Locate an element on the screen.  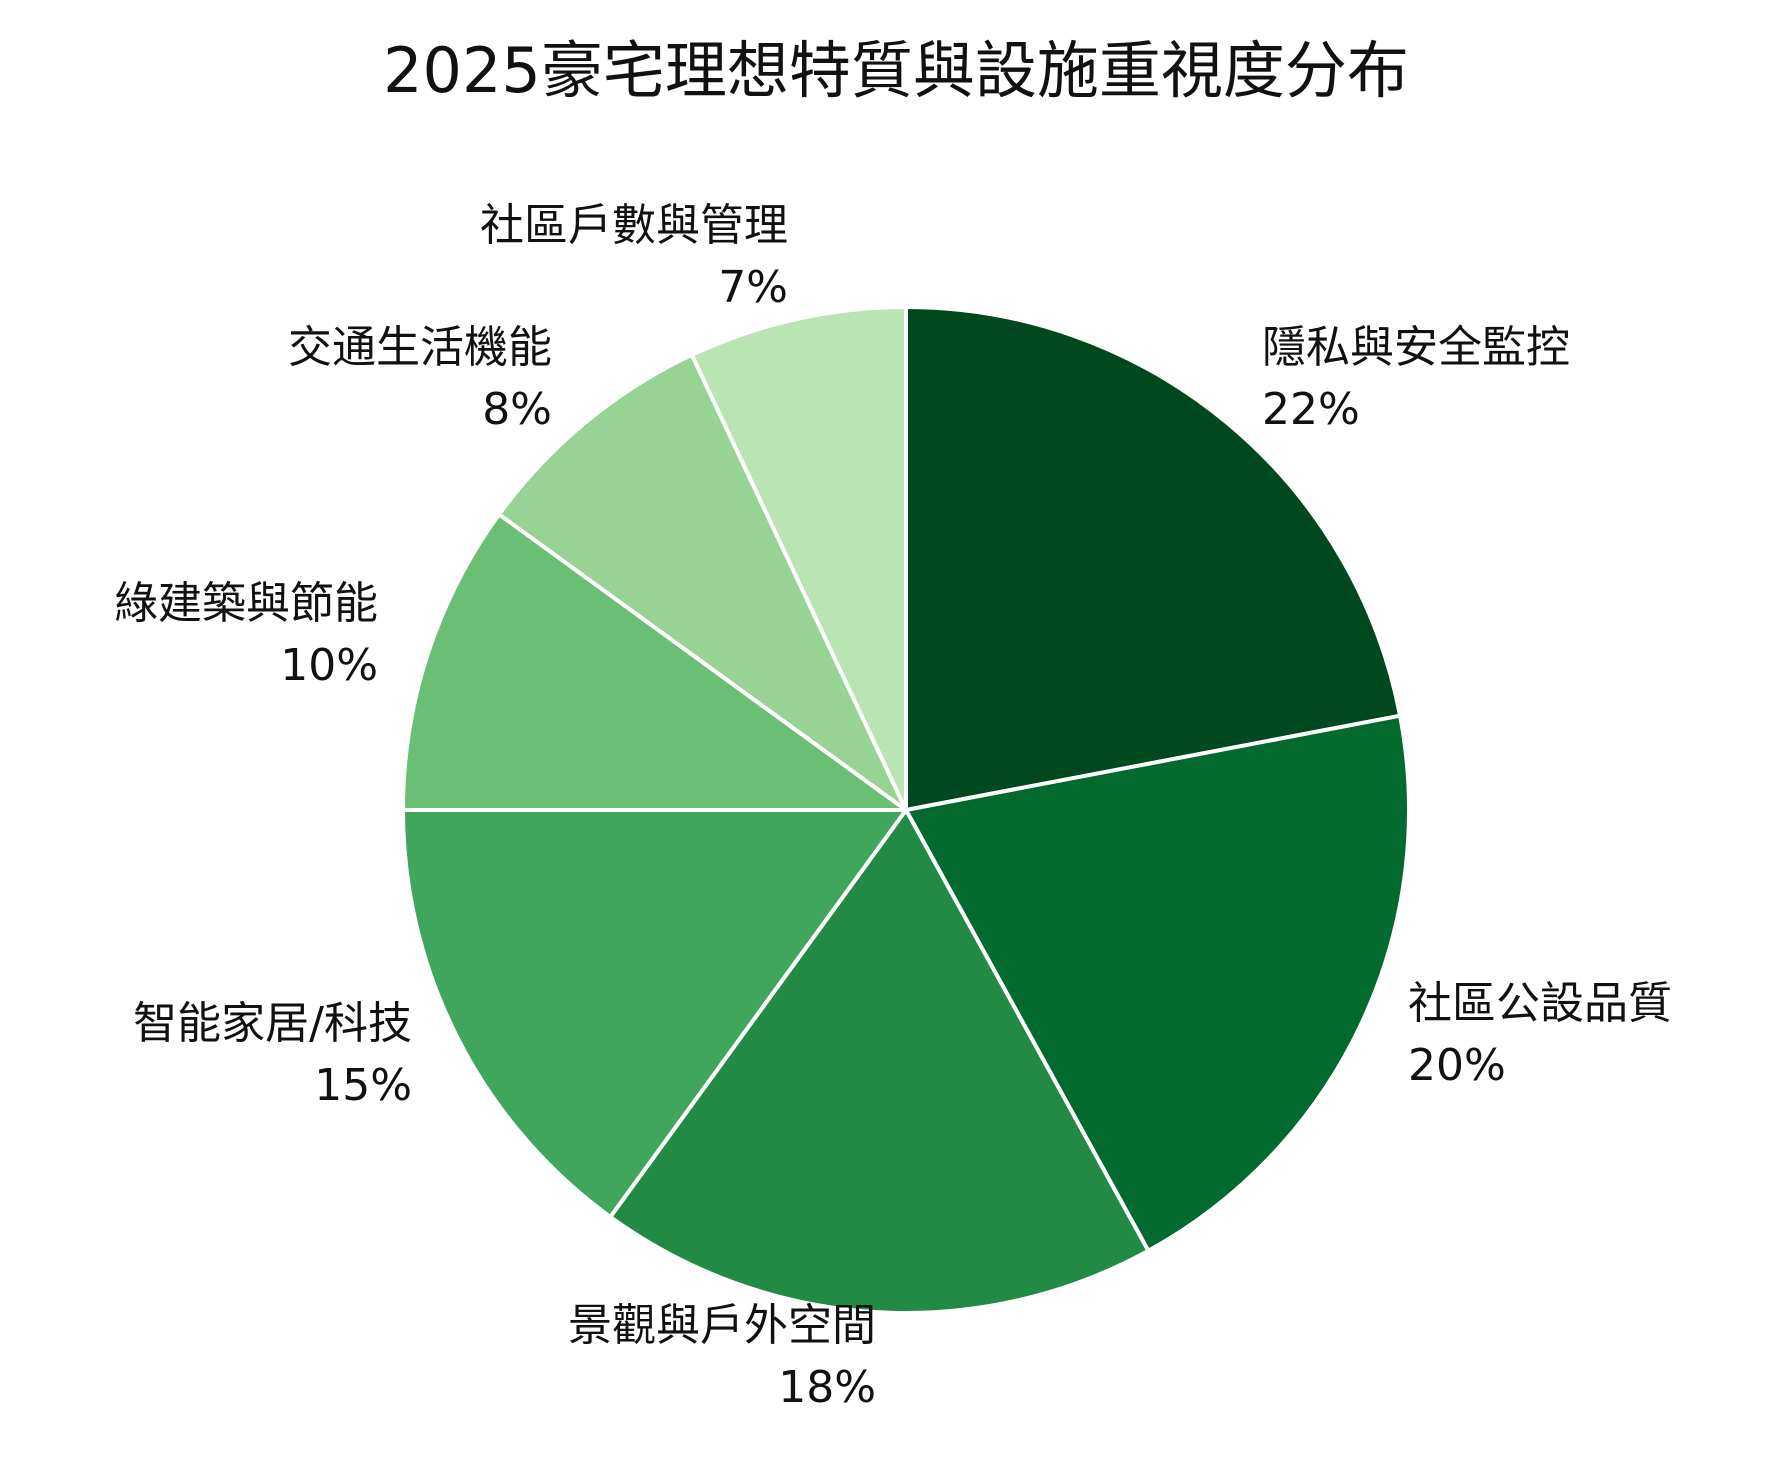
slice-percent-label: 22% is located at coordinates (1311, 409).